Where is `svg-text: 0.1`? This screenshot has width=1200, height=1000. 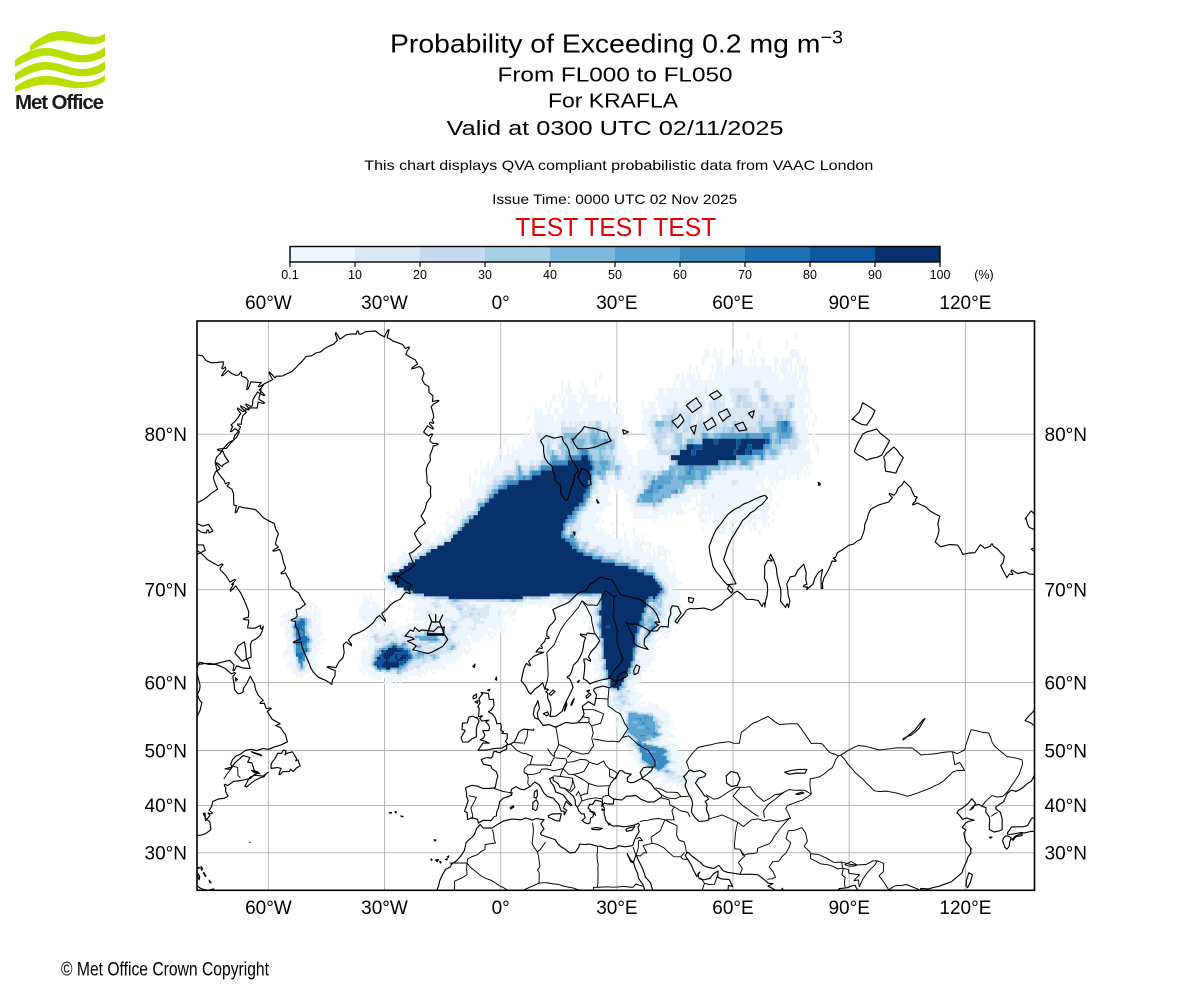 svg-text: 0.1 is located at coordinates (289, 275).